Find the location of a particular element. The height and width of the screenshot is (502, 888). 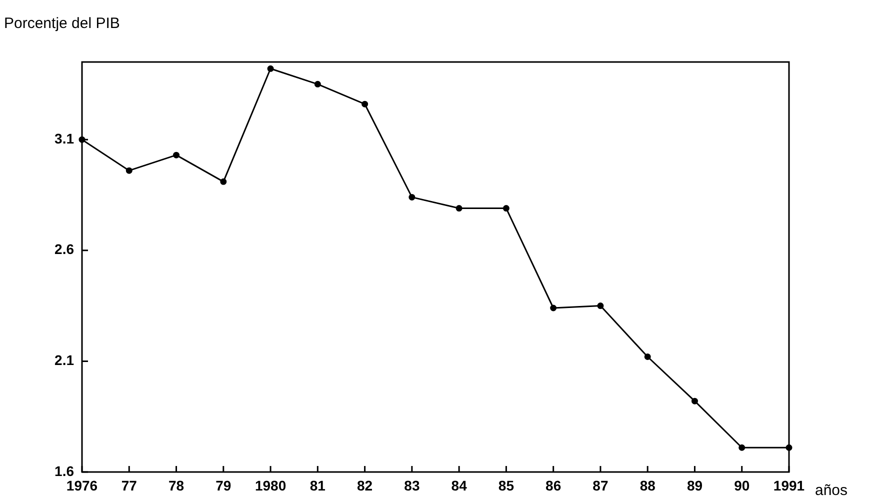

x-tick-label: 86 is located at coordinates (554, 485).